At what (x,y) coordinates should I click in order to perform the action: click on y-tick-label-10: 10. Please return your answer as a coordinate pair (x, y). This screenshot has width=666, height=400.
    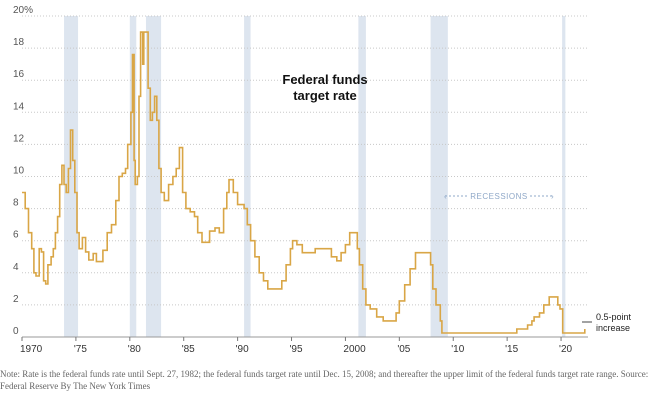
    Looking at the image, I should click on (19, 171).